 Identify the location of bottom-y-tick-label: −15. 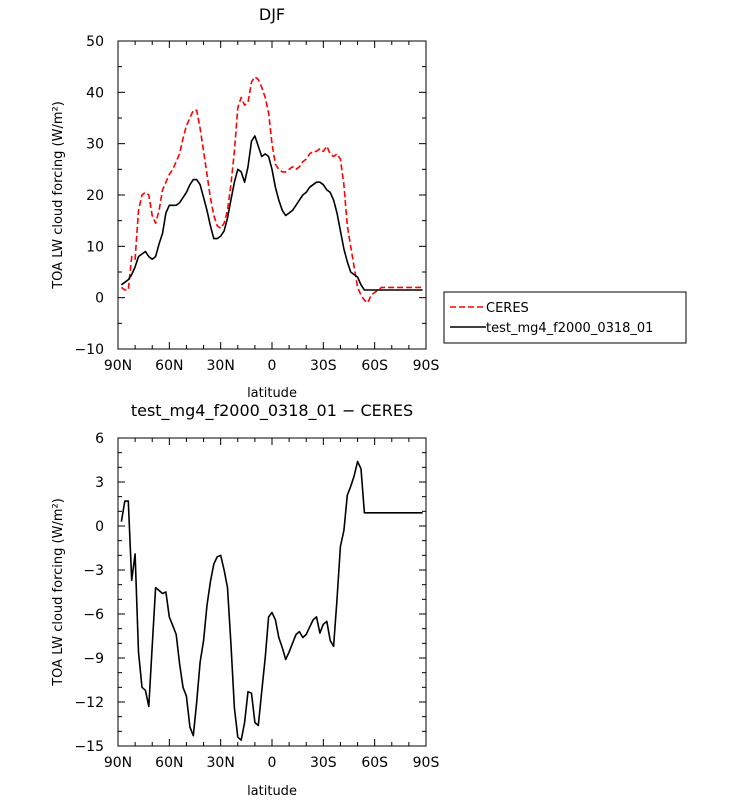
(89, 747).